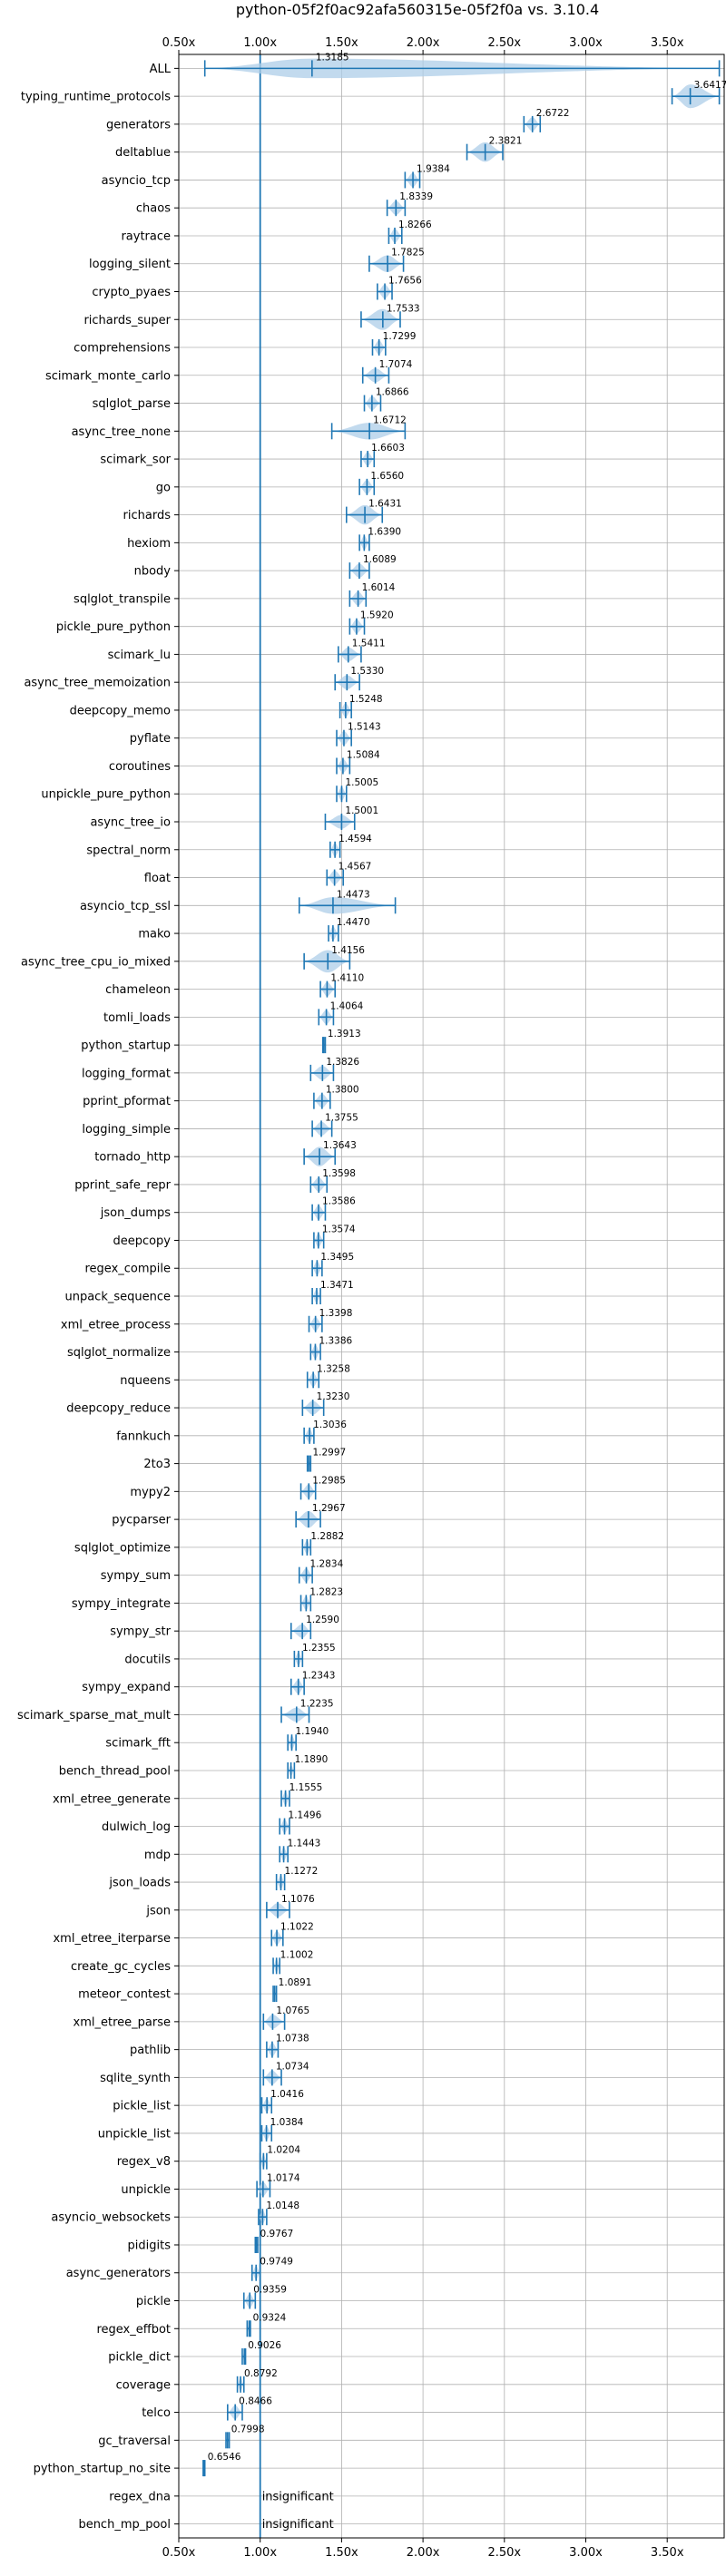 Image resolution: width=726 pixels, height=2576 pixels. I want to click on value-label: 3.6417, so click(710, 85).